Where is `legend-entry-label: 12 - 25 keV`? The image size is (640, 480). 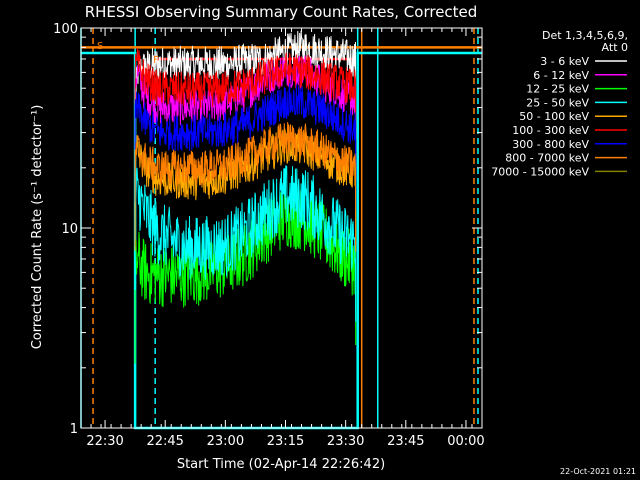
legend-entry-label: 12 - 25 keV is located at coordinates (557, 89).